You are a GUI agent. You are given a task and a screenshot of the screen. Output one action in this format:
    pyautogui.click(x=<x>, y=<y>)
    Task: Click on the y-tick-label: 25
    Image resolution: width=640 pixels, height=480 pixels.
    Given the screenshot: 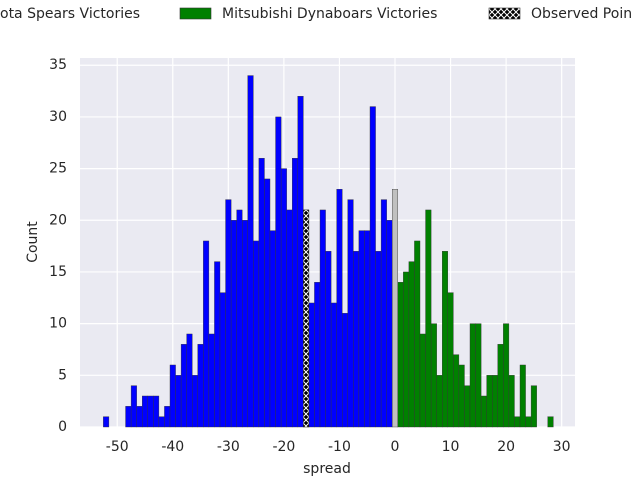 What is the action you would take?
    pyautogui.click(x=58, y=169)
    